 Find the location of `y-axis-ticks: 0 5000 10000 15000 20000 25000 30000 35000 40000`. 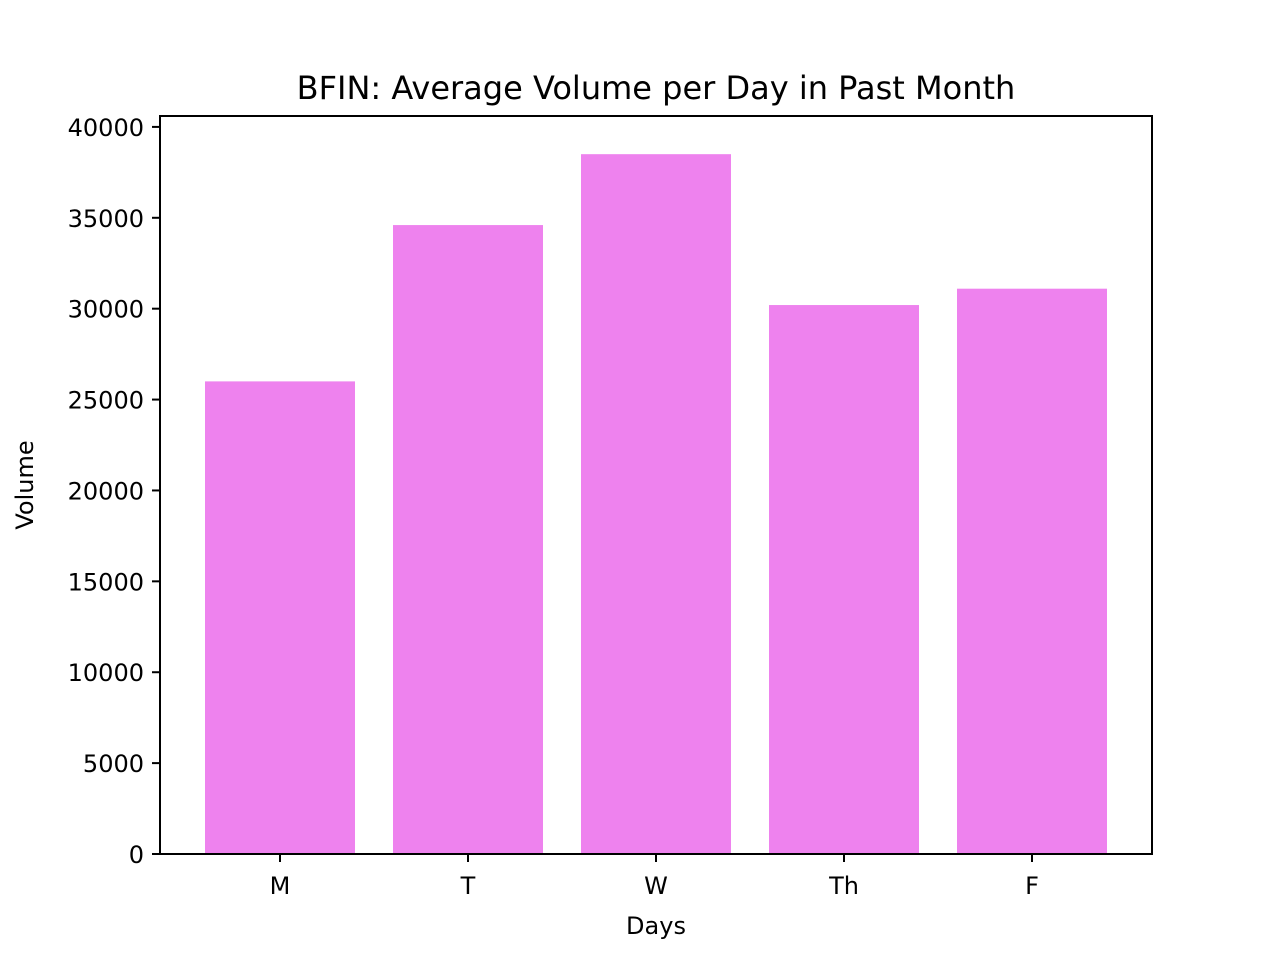

y-axis-ticks: 0 5000 10000 15000 20000 25000 30000 35000 40000 is located at coordinates (114, 491).